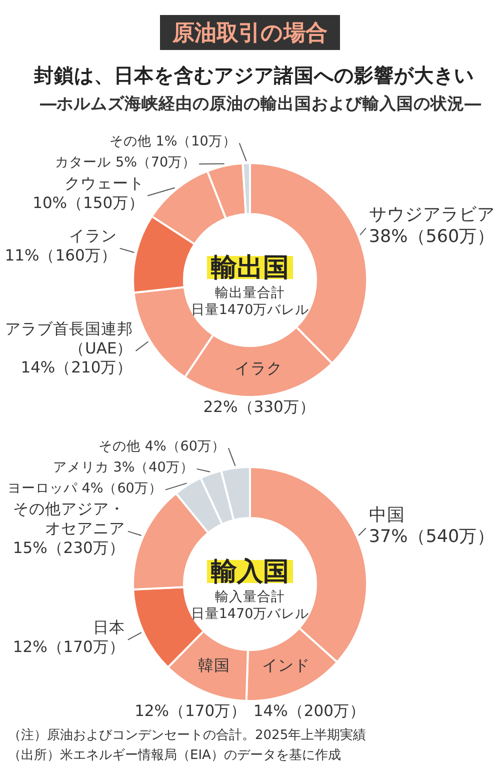  What do you see at coordinates (88, 203) in the screenshot?
I see `data-label: 10%（150万）` at bounding box center [88, 203].